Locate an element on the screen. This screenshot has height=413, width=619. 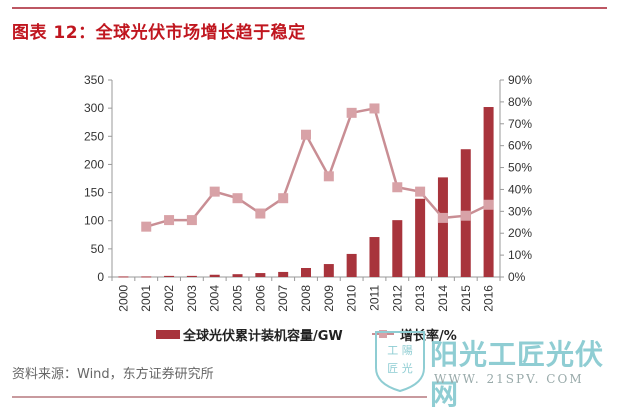
source-note: 资料来源：Wind，东方证券研究所 is located at coordinates (113, 374).